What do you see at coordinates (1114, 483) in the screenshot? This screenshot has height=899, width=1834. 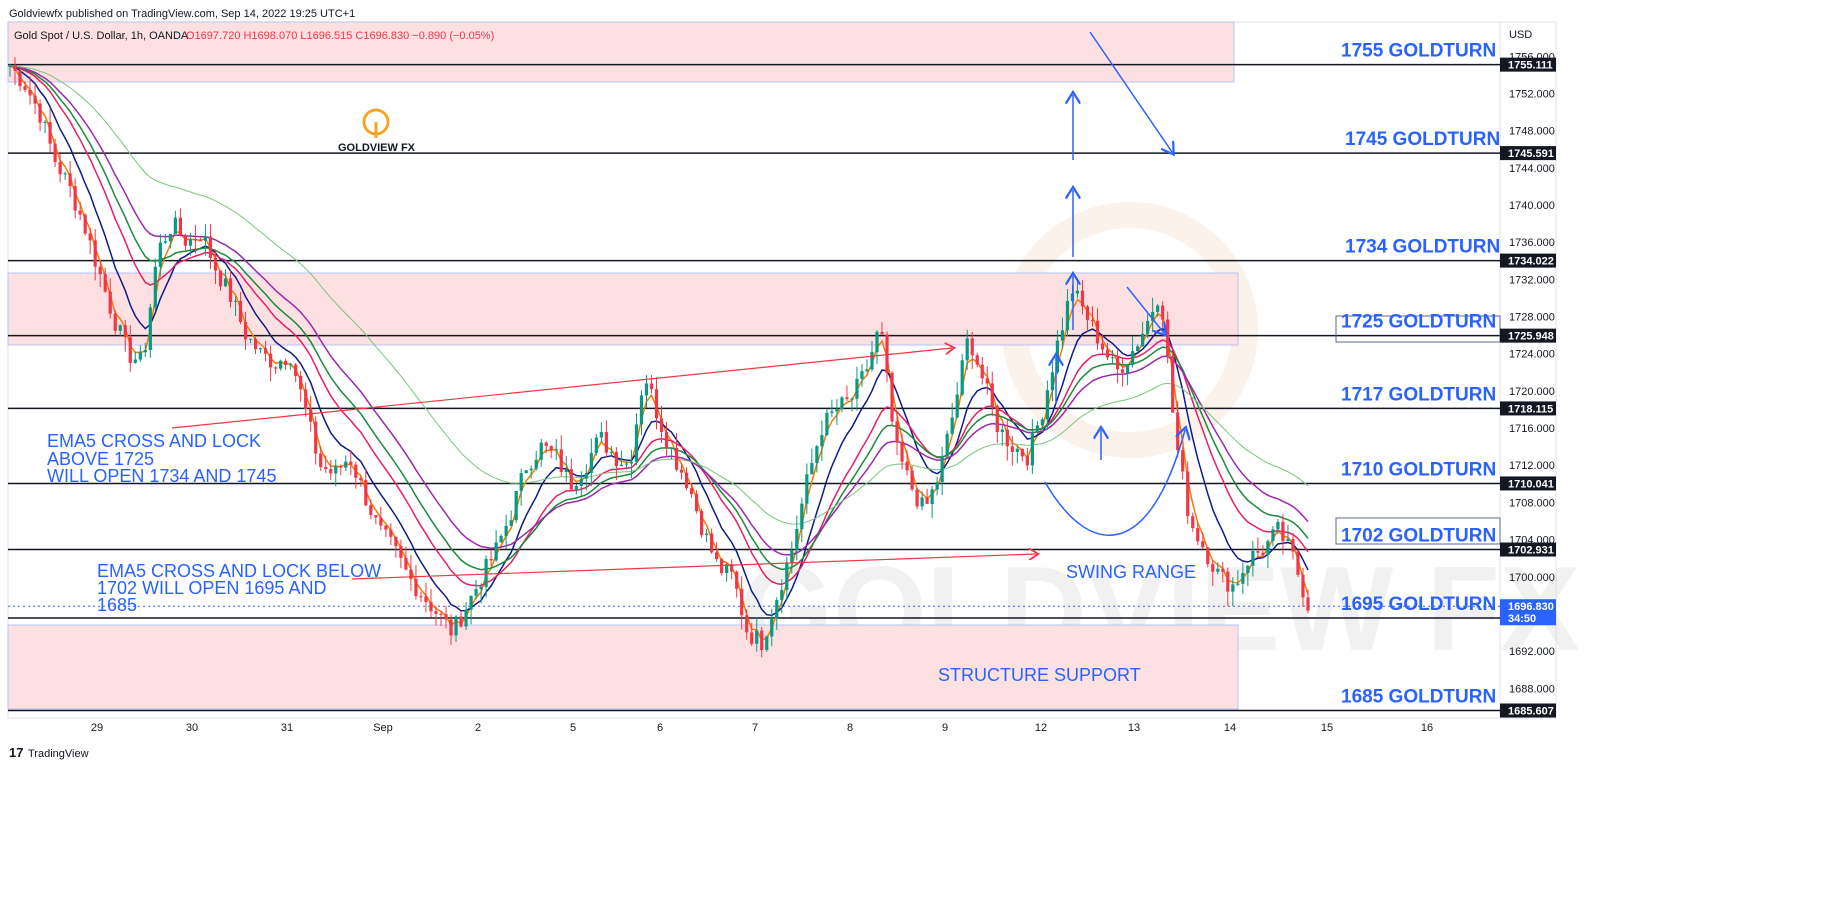 I see `swing-curve` at bounding box center [1114, 483].